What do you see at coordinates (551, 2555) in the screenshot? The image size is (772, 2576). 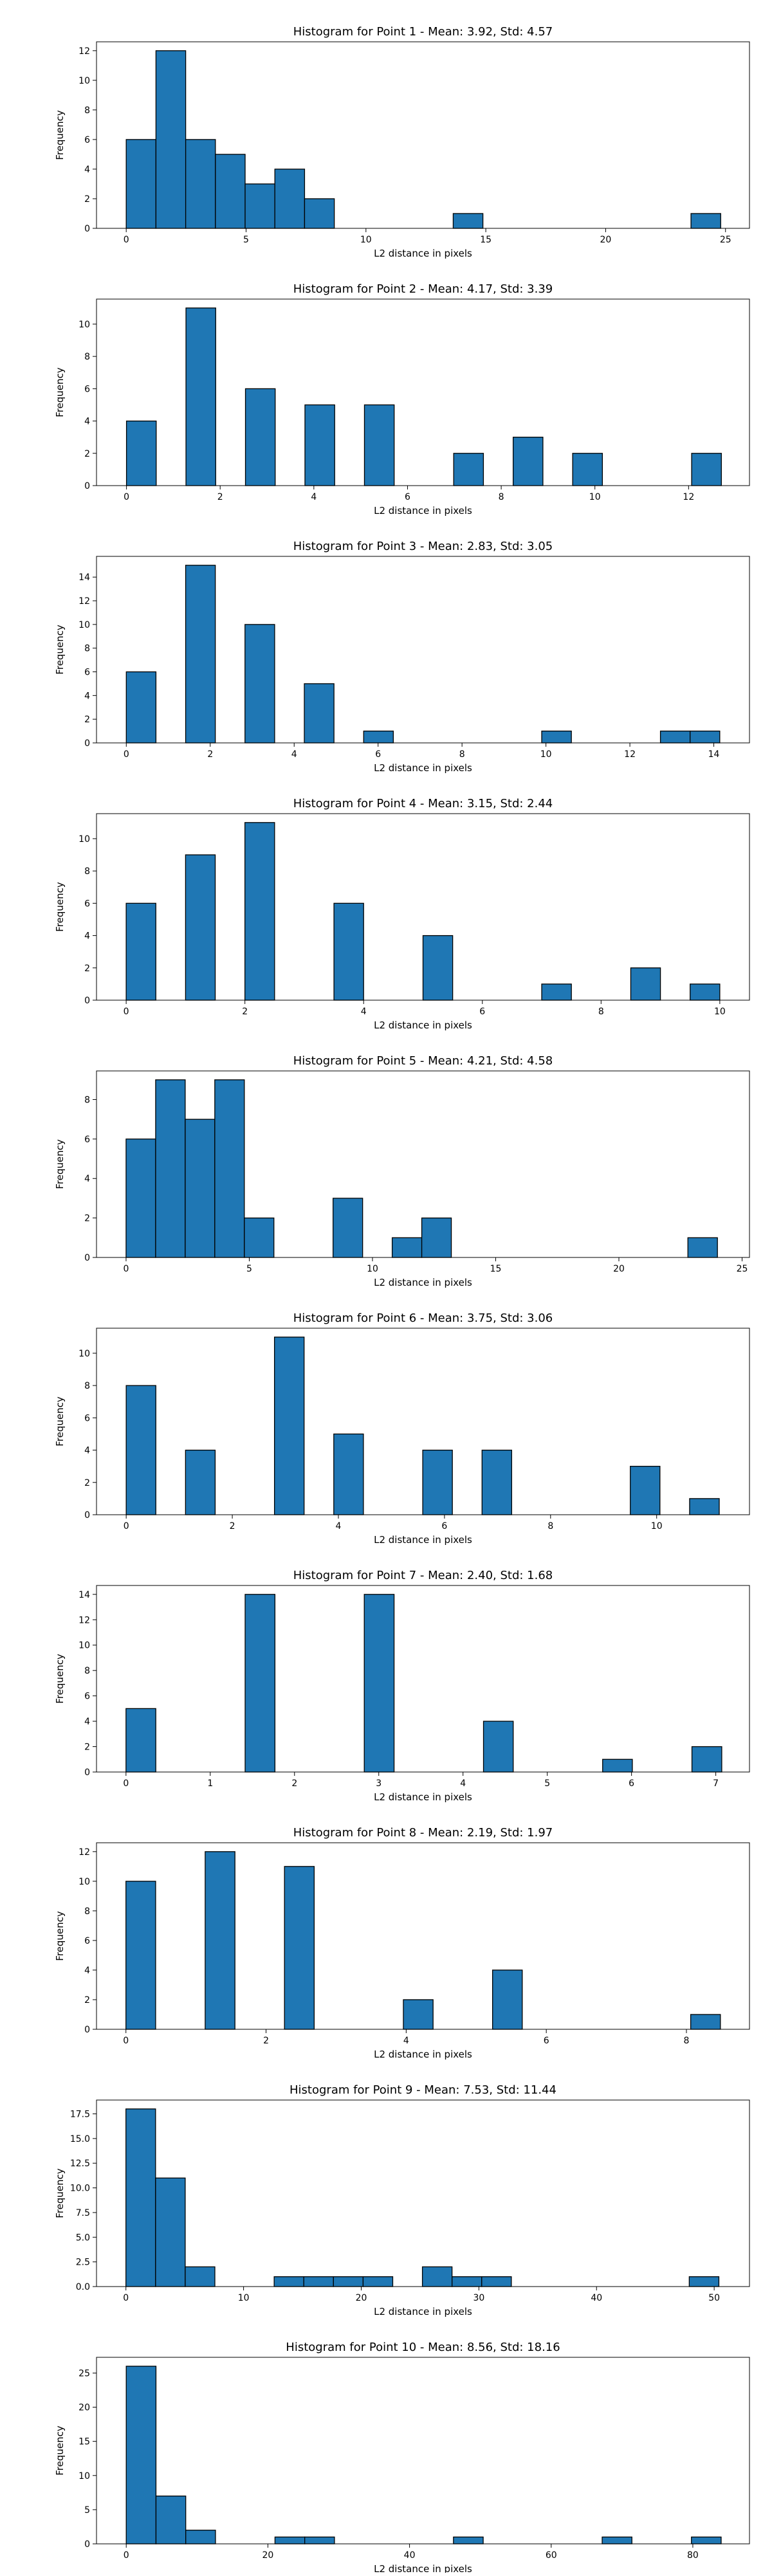 I see `x-tick-label: 60` at bounding box center [551, 2555].